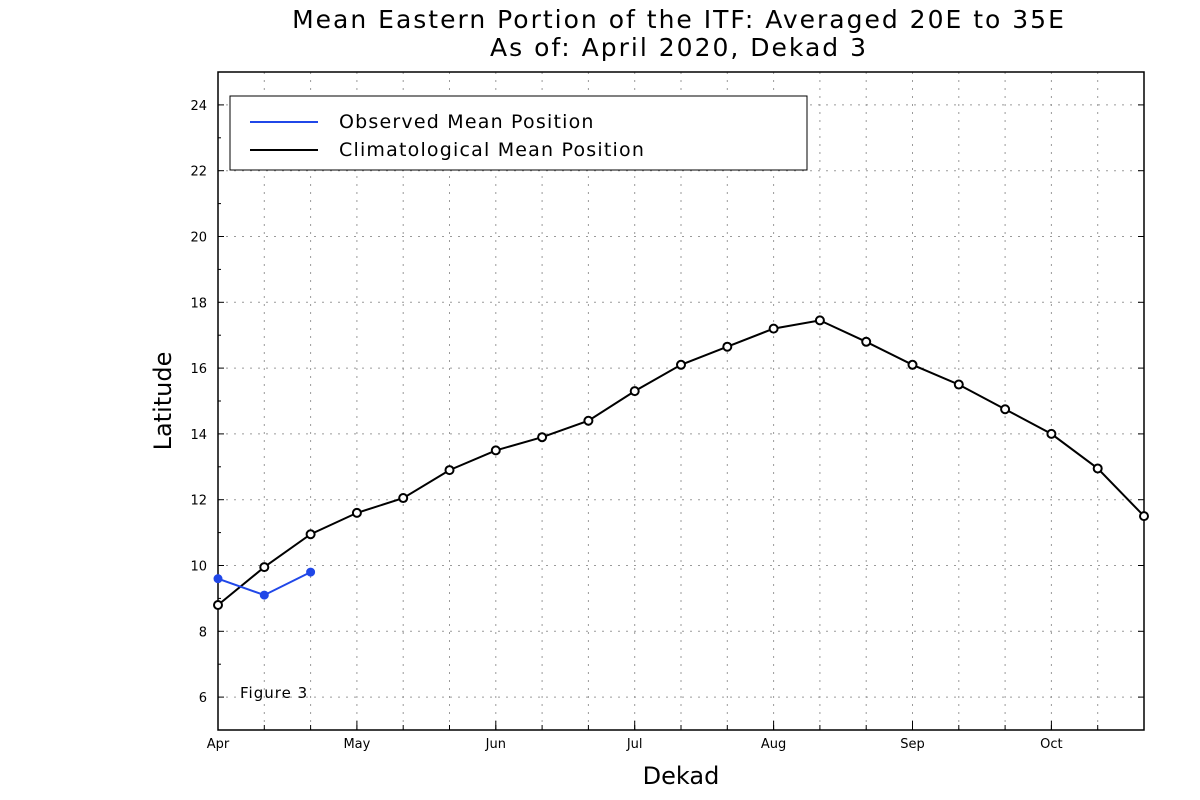  I want to click on y-tick-label: 22, so click(198, 172).